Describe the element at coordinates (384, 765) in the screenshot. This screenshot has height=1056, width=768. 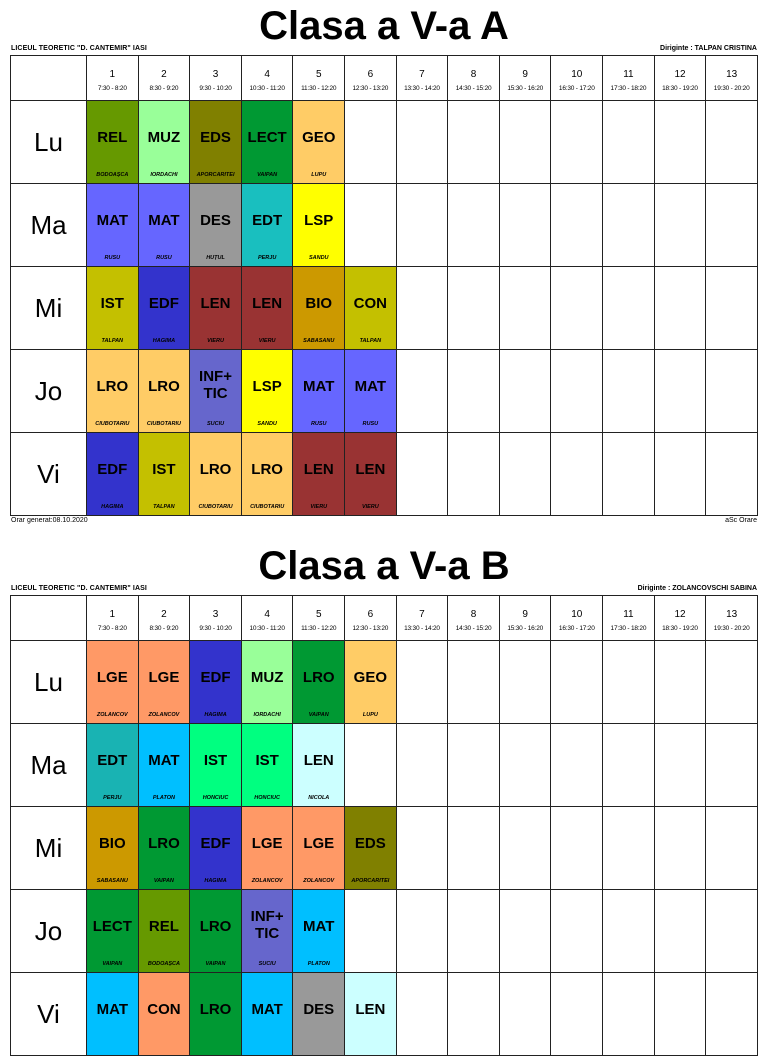
I see `day-row: Ma EDT PERJU MAT PLATON IST HONCIUC IST` at that location.